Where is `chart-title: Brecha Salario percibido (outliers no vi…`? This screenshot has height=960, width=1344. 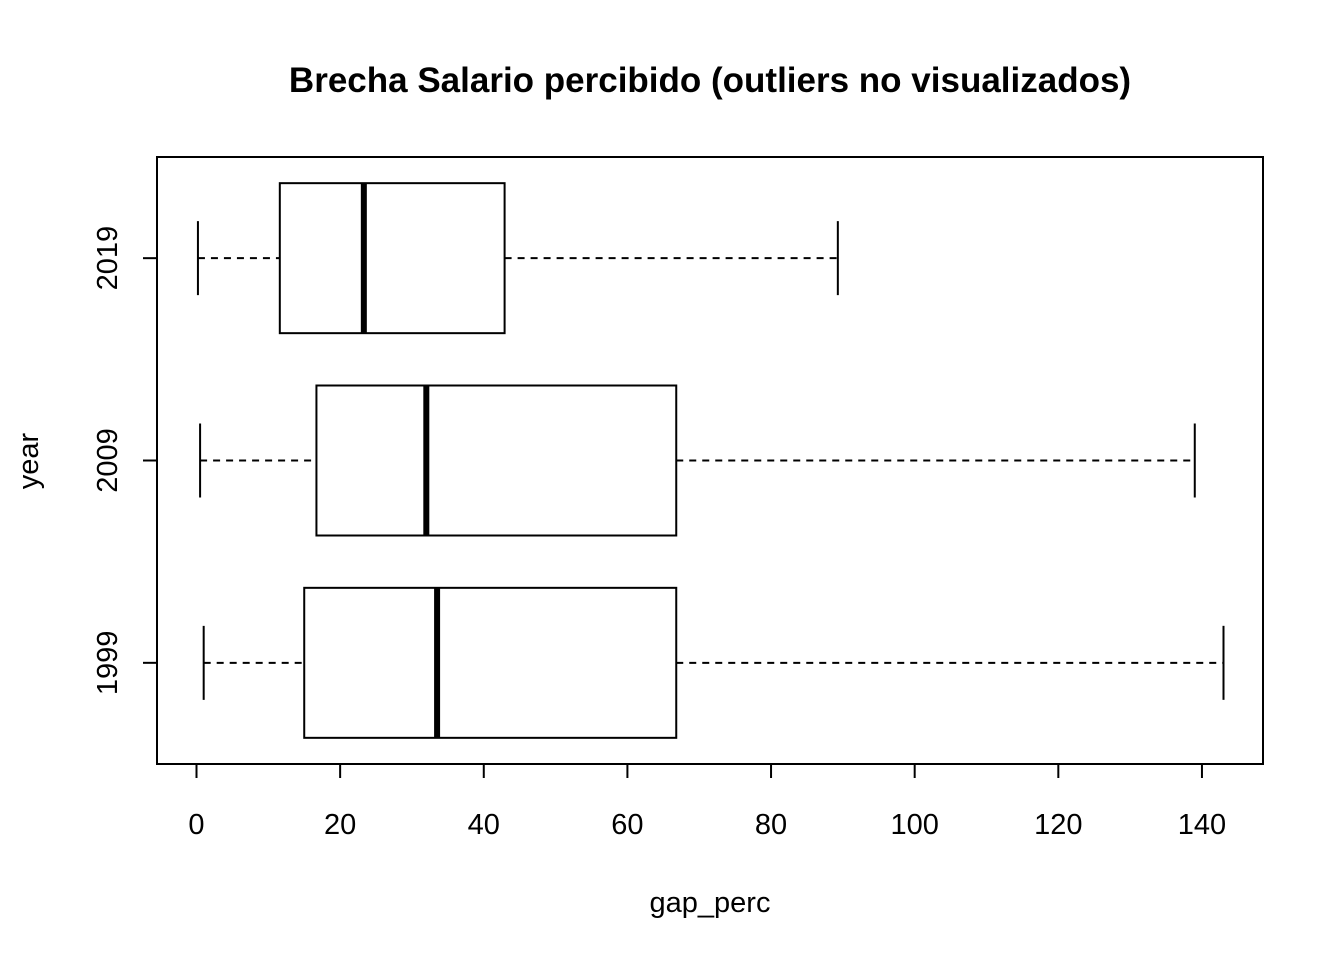
chart-title: Brecha Salario percibido (outliers no vi… is located at coordinates (710, 80).